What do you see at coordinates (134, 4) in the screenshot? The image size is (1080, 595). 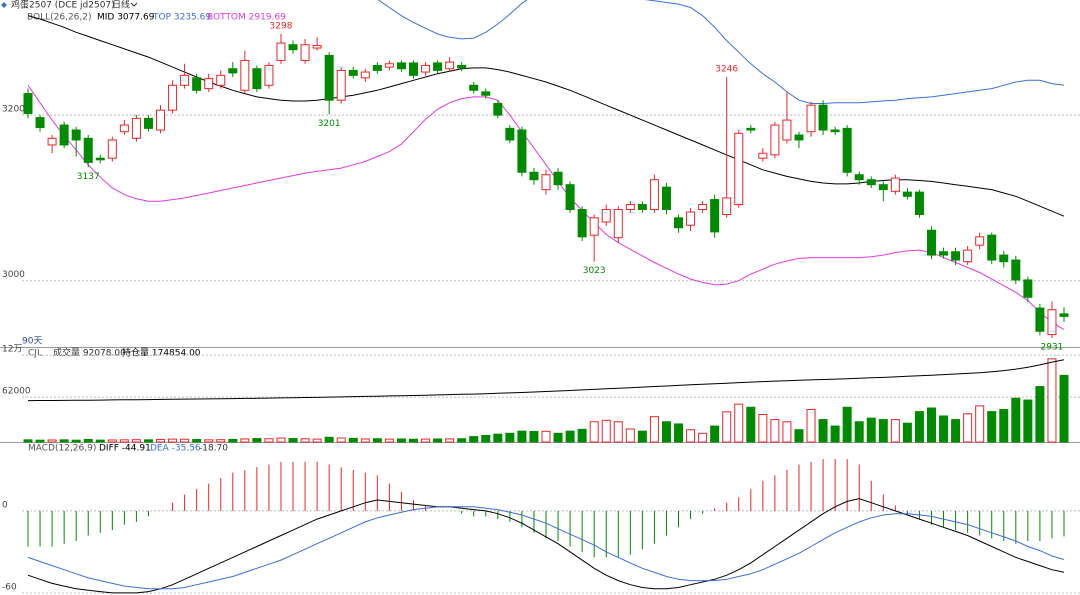 I see `period-dropdown` at bounding box center [134, 4].